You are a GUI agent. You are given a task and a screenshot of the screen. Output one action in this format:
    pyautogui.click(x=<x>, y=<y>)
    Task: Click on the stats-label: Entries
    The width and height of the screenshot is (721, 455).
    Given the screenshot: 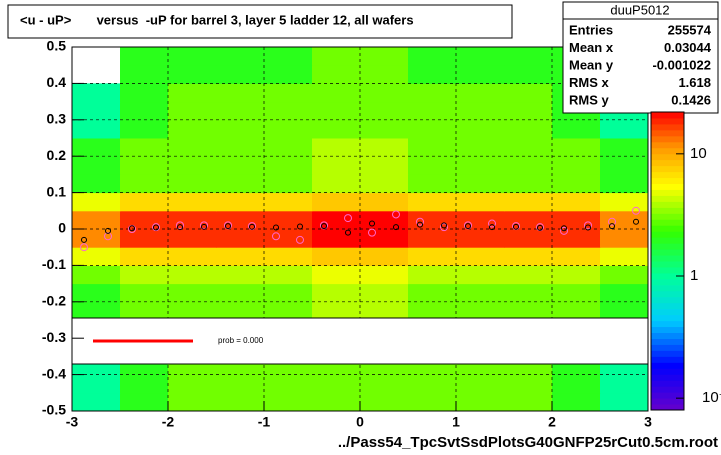 What is the action you would take?
    pyautogui.click(x=591, y=29)
    